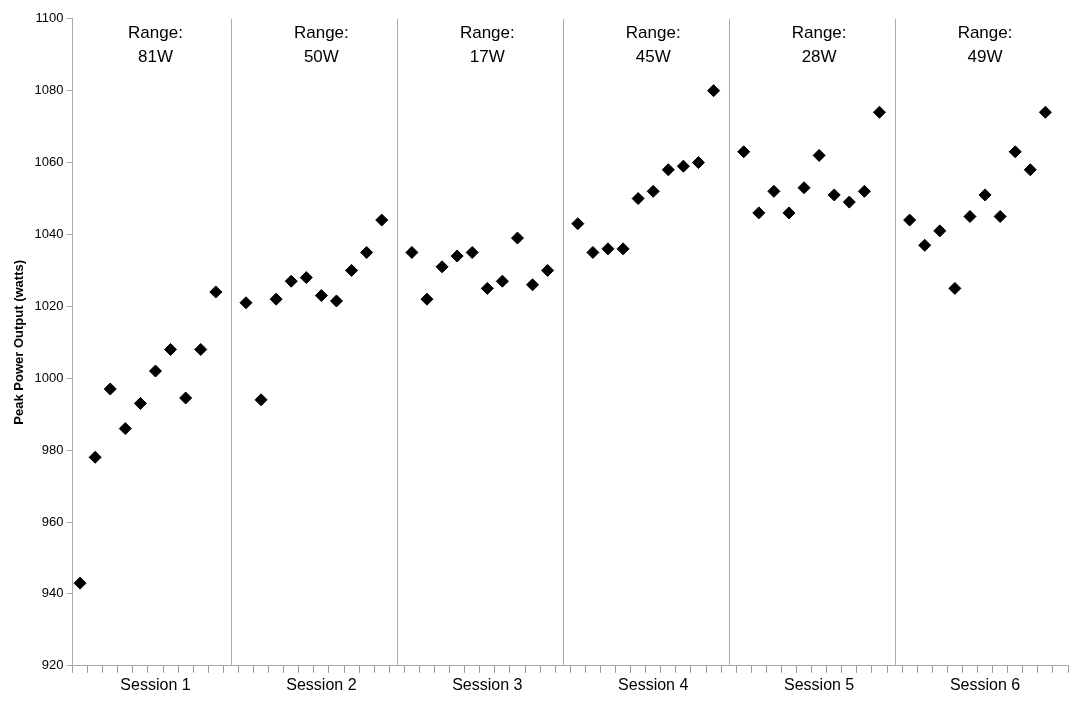 This screenshot has width=1083, height=707. I want to click on x-tick-label: Session 1, so click(155, 684).